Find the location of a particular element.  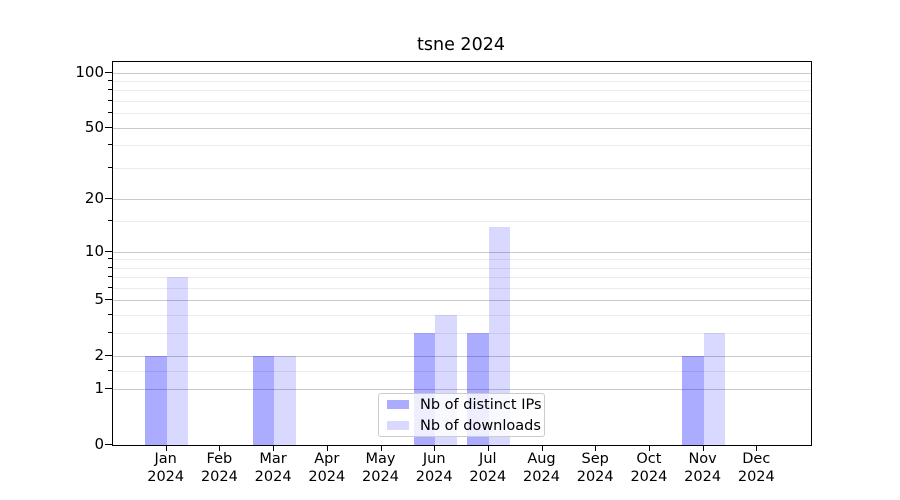

x-tick-label: May 2024 is located at coordinates (381, 468).